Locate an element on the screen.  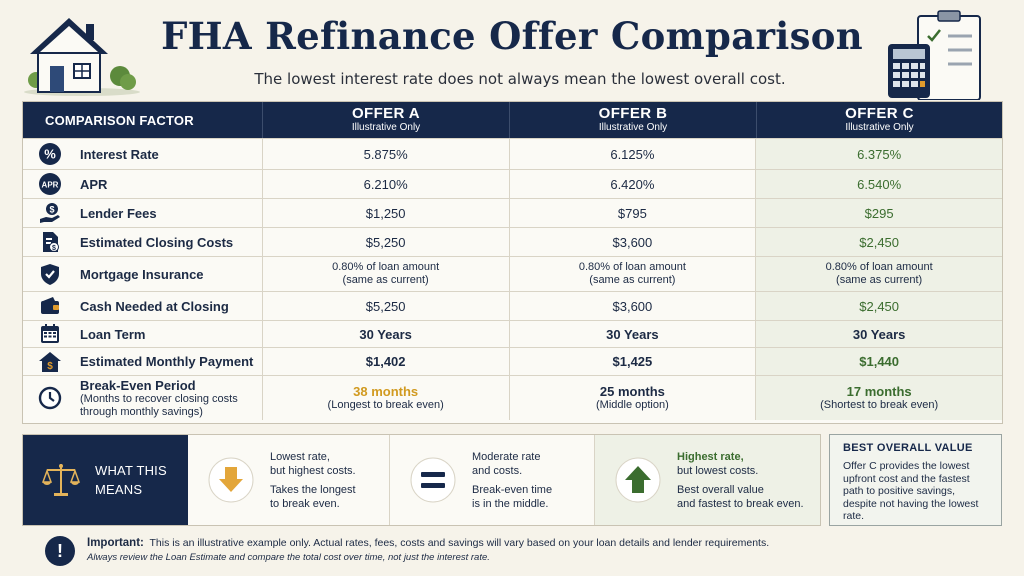
scales-icon is located at coordinates (61, 480).